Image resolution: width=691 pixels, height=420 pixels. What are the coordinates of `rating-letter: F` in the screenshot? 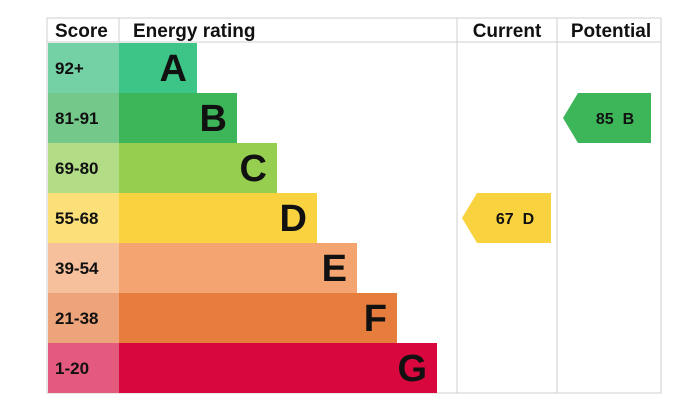 It's located at (375, 319).